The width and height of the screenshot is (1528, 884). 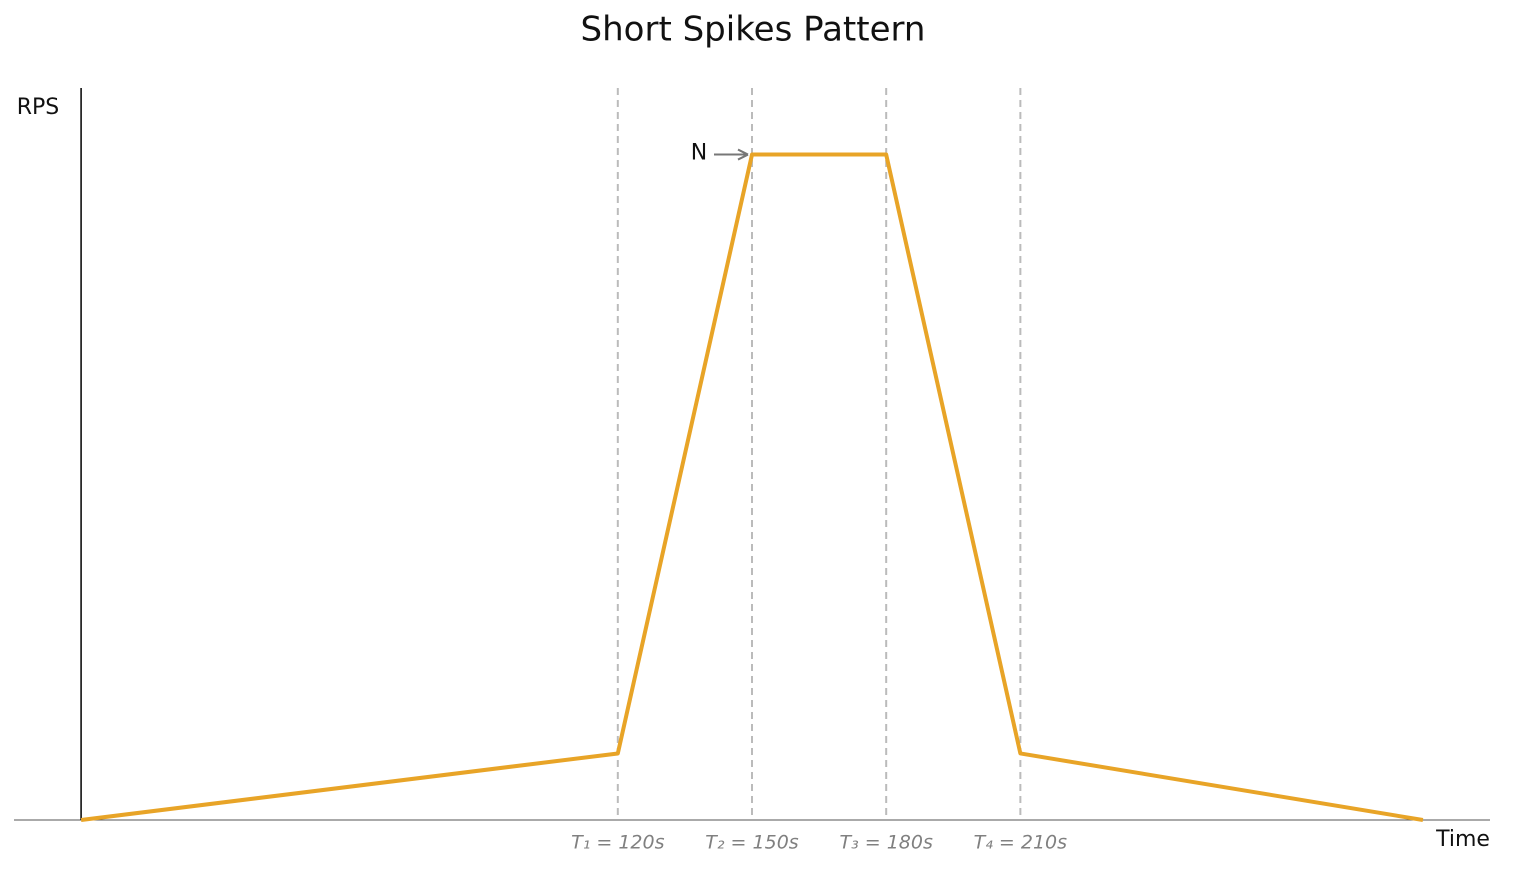 What do you see at coordinates (885, 843) in the screenshot?
I see `x-tick-label: T₃ = 180s` at bounding box center [885, 843].